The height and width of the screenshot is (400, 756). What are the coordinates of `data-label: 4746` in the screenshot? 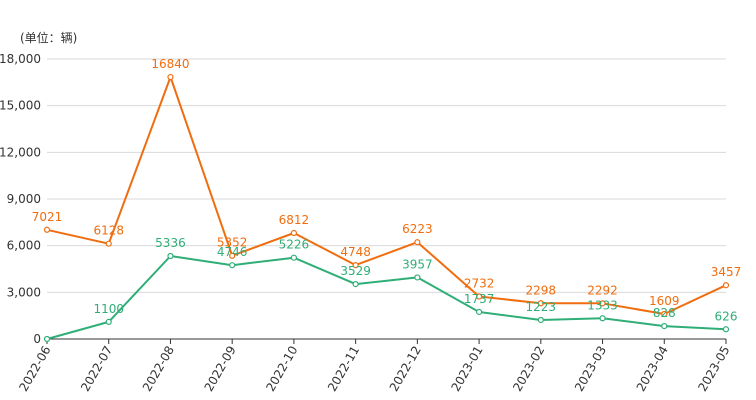 It's located at (232, 252).